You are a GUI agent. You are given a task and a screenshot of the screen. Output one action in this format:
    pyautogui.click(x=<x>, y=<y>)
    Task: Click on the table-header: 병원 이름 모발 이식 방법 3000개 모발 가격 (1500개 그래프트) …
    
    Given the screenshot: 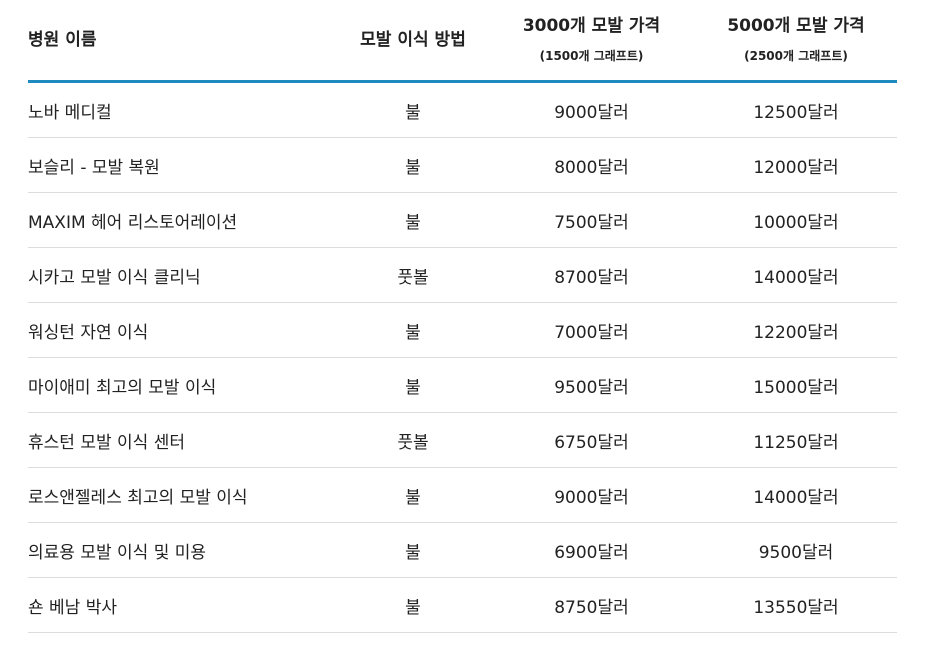 What is the action you would take?
    pyautogui.click(x=462, y=41)
    